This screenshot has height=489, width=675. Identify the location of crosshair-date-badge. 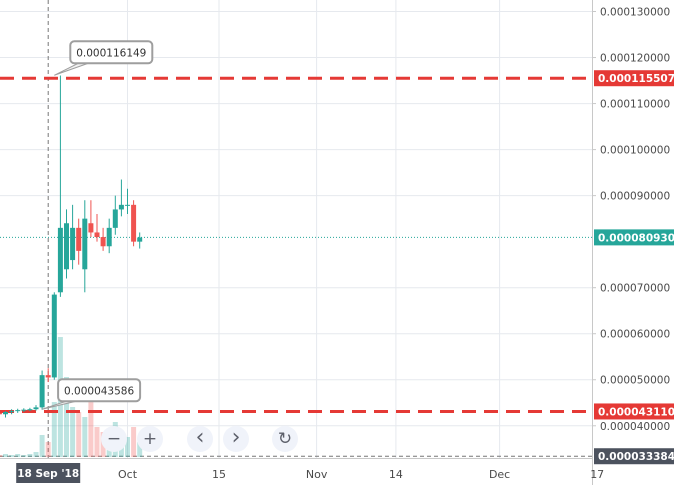
(48, 473).